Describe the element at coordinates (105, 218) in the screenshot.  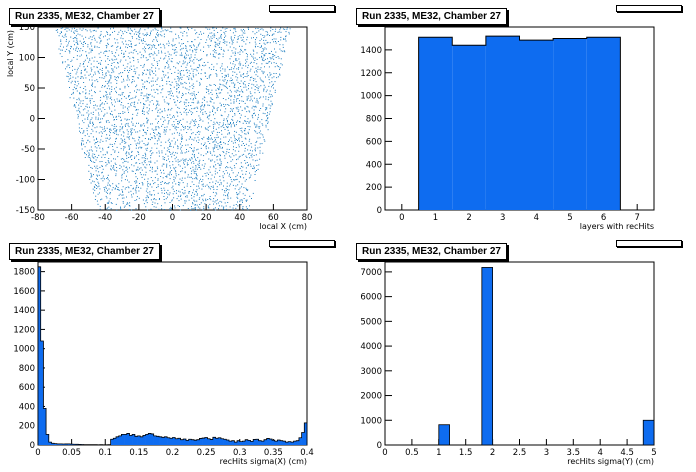
I see `x-tick-label: -40` at that location.